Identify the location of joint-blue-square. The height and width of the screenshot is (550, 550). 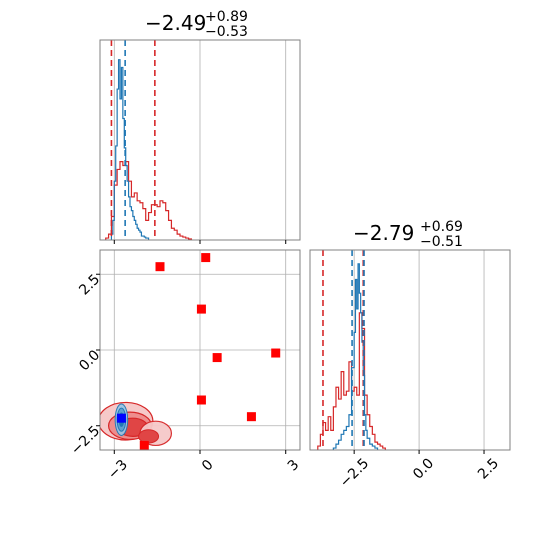
(121, 418).